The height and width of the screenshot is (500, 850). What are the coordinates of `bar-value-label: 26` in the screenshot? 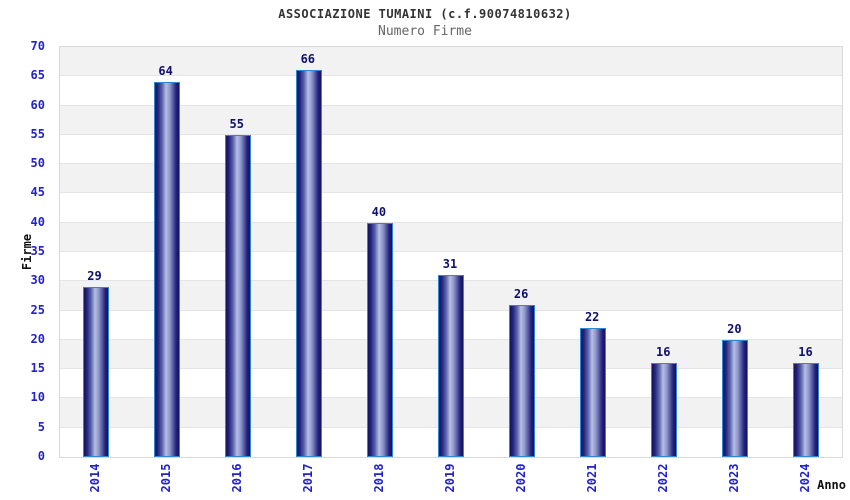 It's located at (521, 293).